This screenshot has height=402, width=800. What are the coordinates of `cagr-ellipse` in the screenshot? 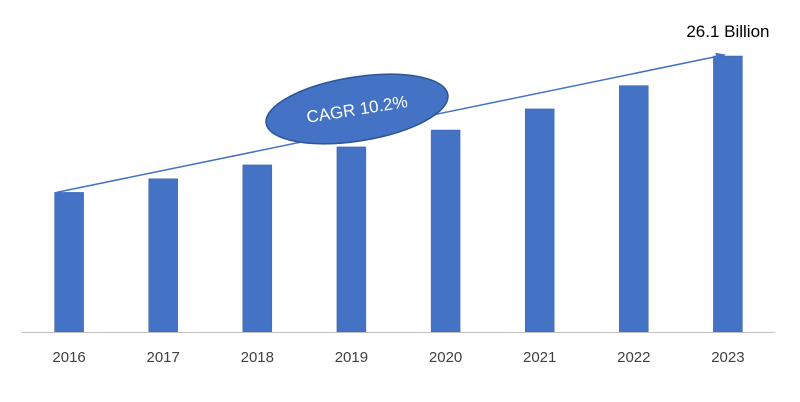 It's located at (357, 109).